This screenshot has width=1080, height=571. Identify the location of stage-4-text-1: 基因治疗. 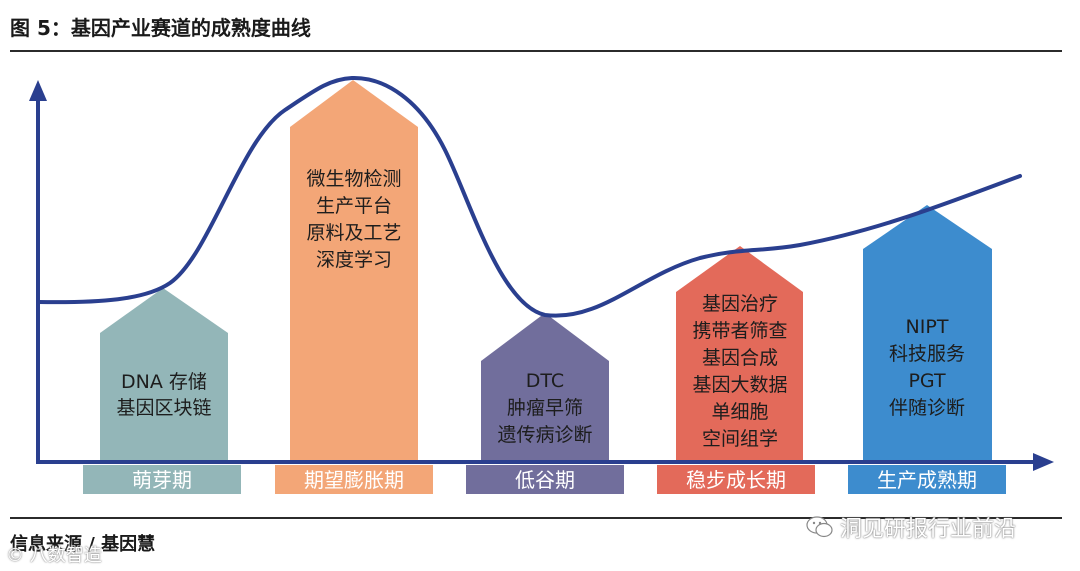
(740, 304).